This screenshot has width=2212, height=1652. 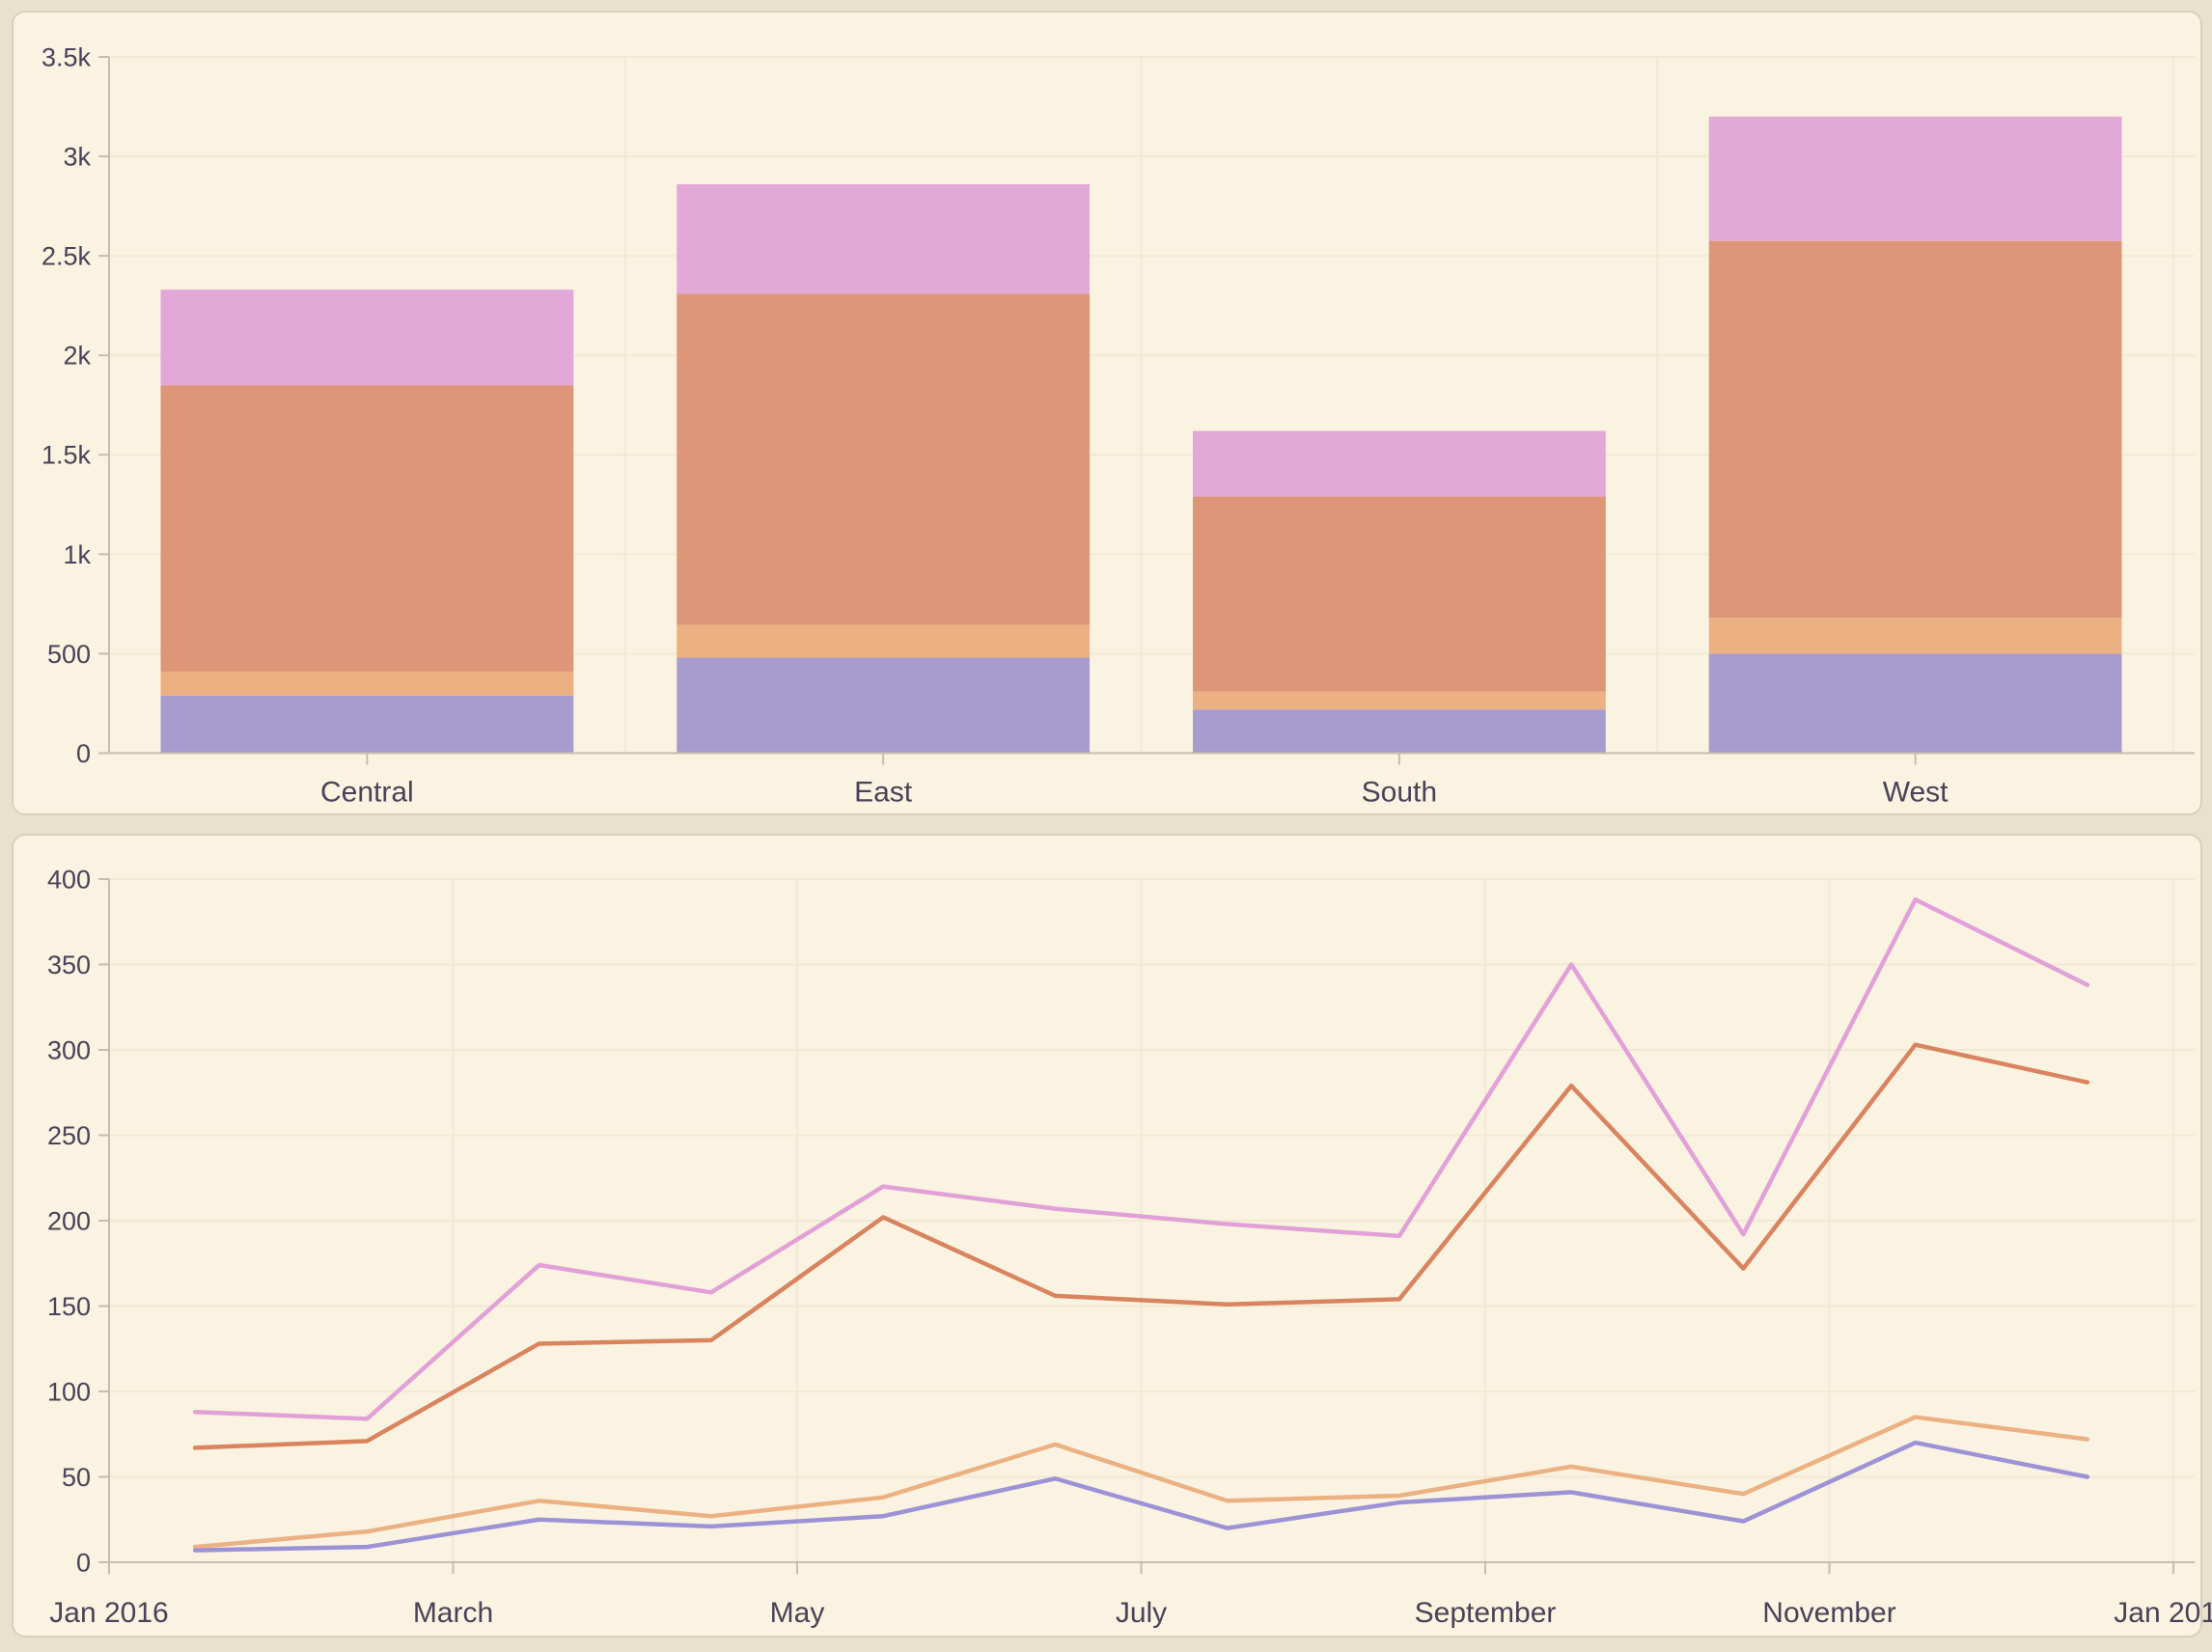 What do you see at coordinates (884, 705) in the screenshot?
I see `bar-segment-east-purple` at bounding box center [884, 705].